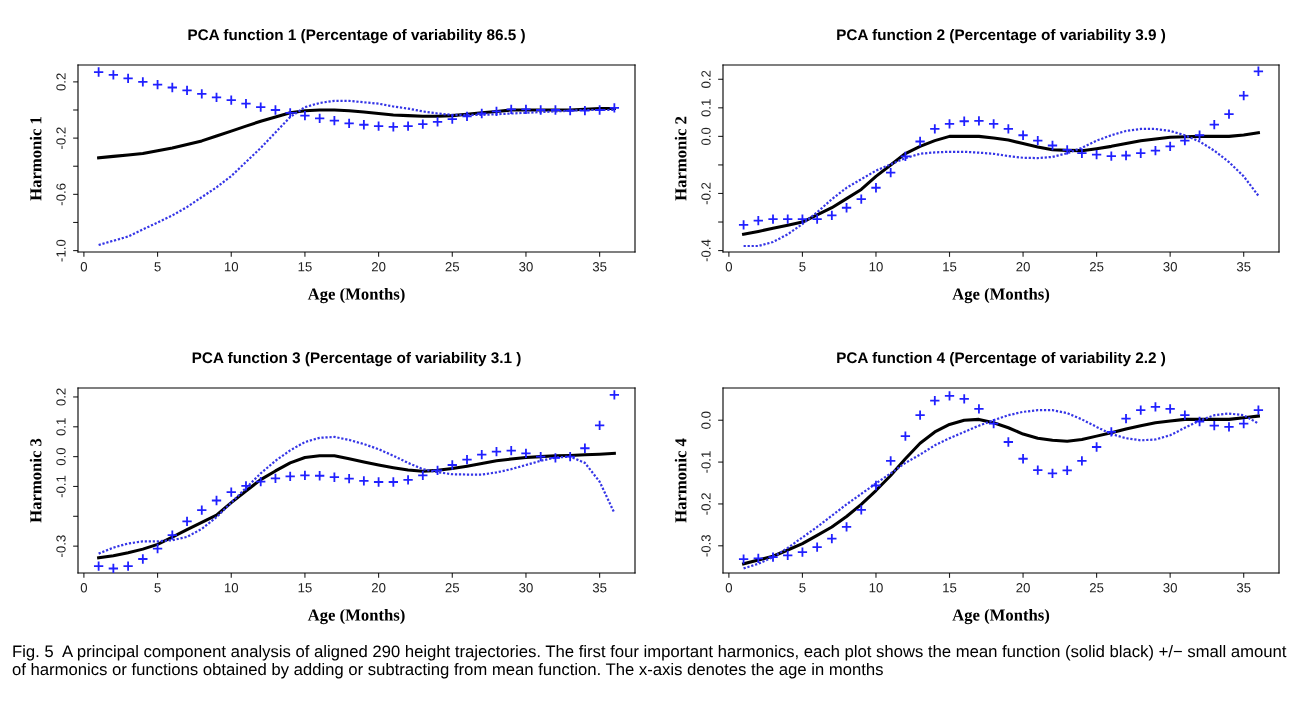 The width and height of the screenshot is (1290, 728). Describe the element at coordinates (356, 616) in the screenshot. I see `x-axis-title: Age (Months)` at that location.